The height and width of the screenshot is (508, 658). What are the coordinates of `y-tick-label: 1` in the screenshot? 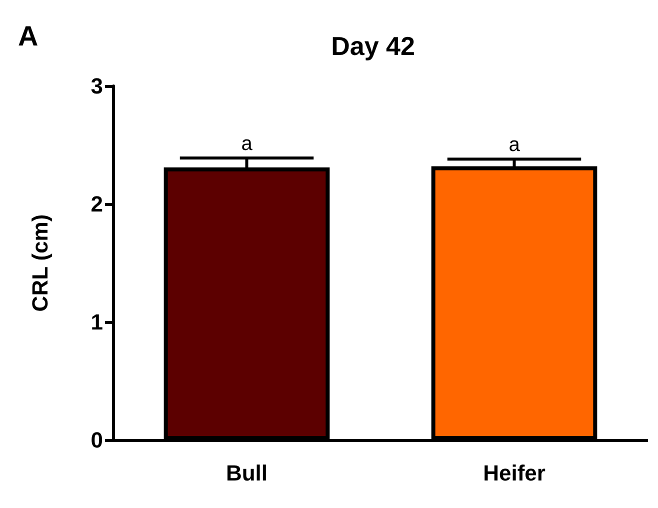 It's located at (96, 322).